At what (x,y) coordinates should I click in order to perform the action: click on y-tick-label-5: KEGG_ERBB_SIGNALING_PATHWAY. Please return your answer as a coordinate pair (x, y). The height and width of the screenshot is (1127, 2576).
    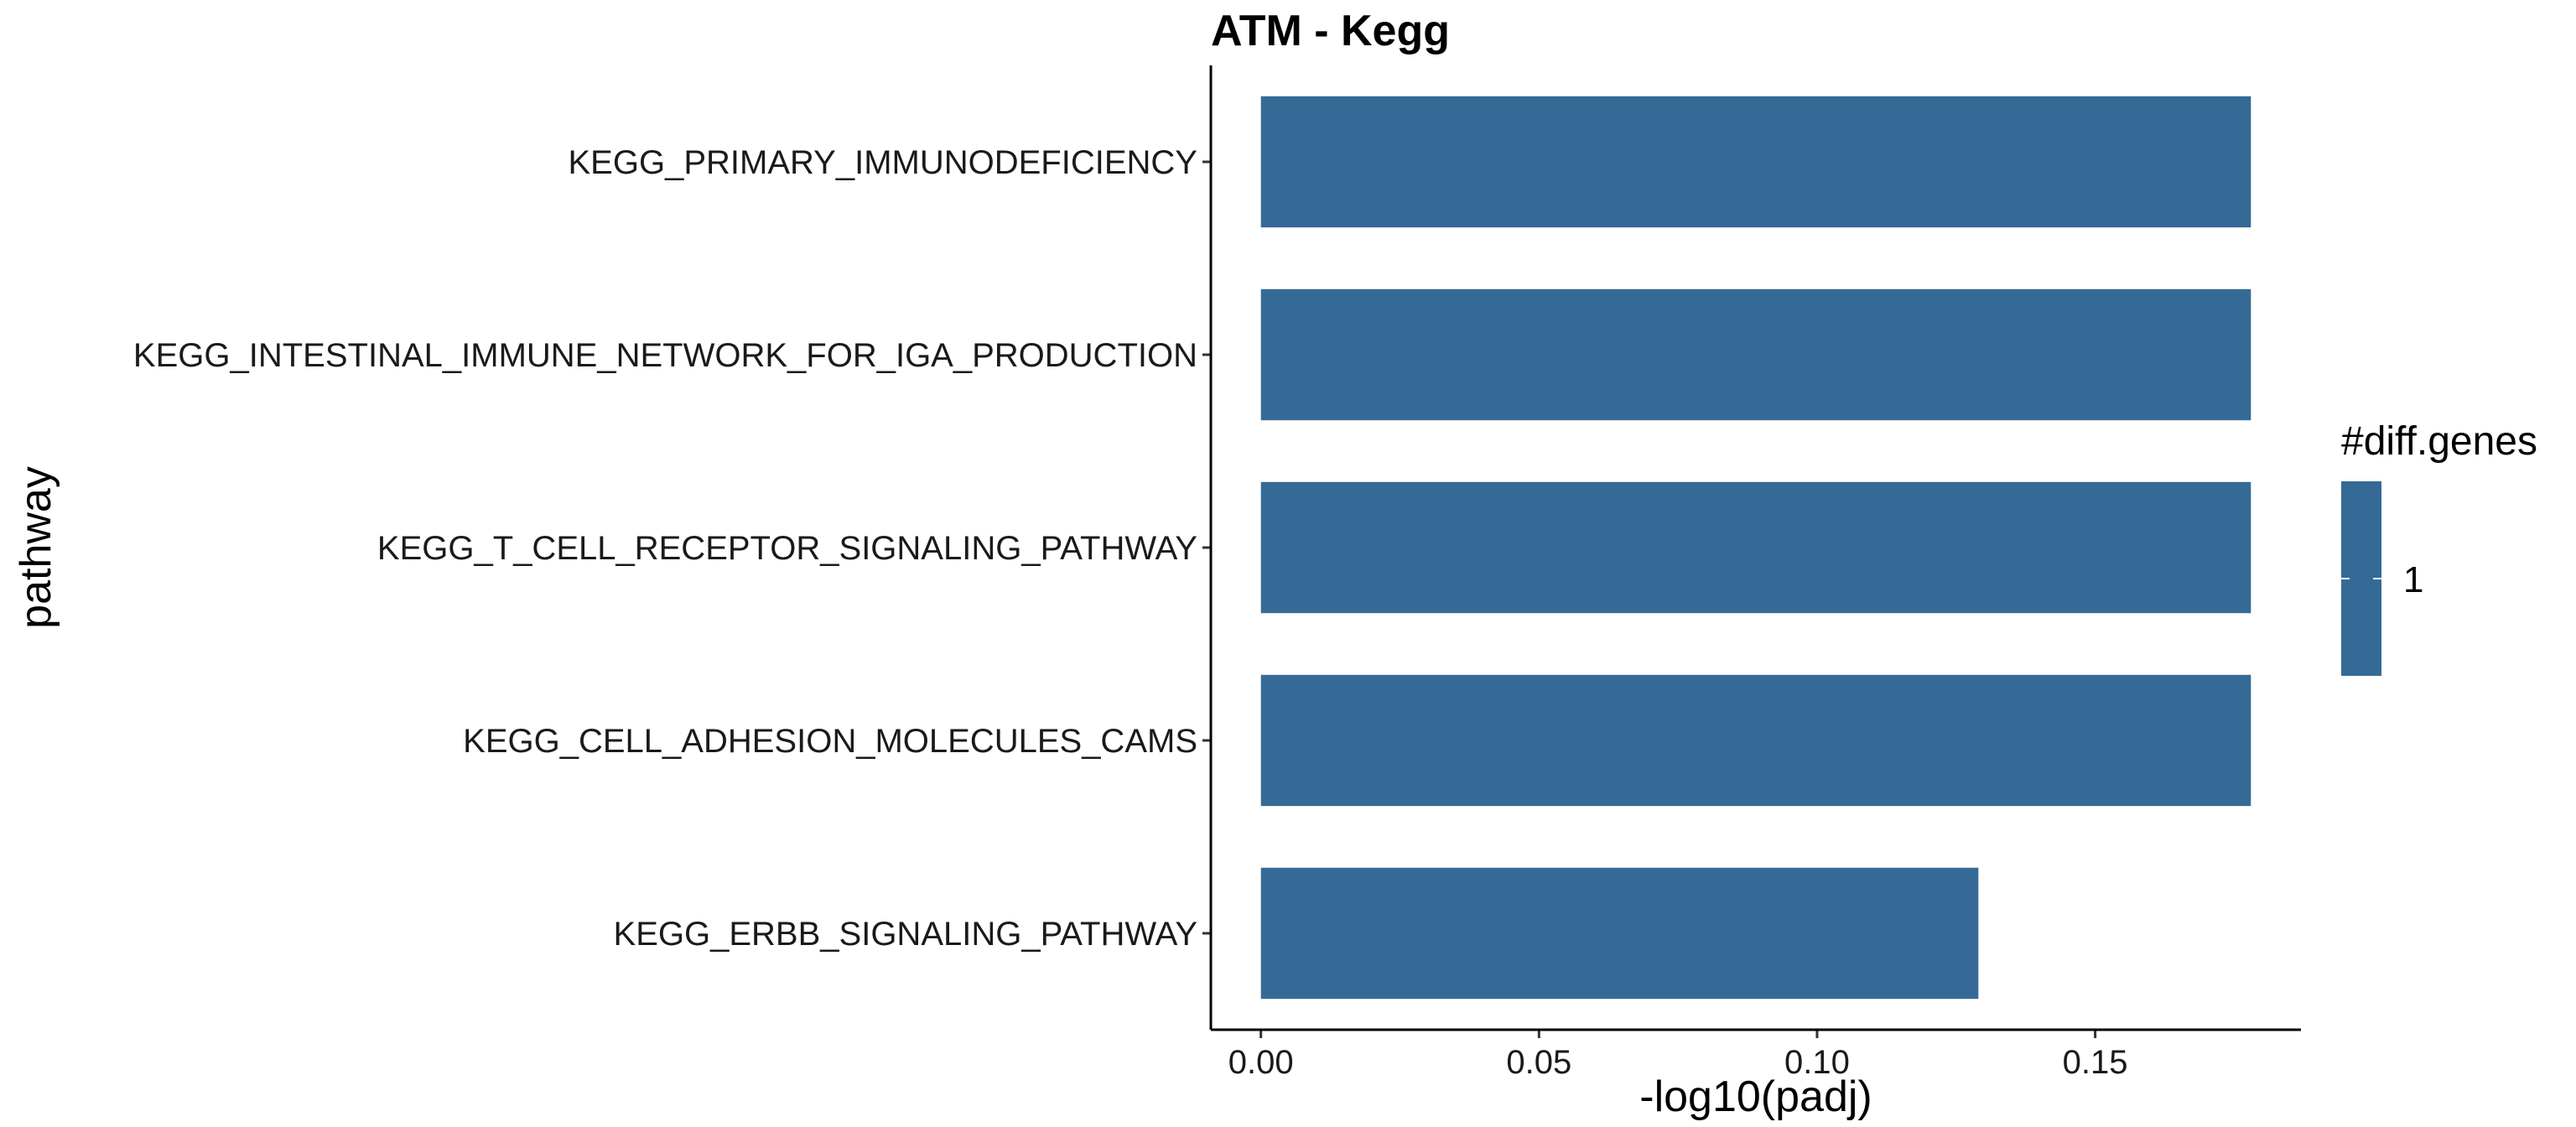
    Looking at the image, I should click on (905, 934).